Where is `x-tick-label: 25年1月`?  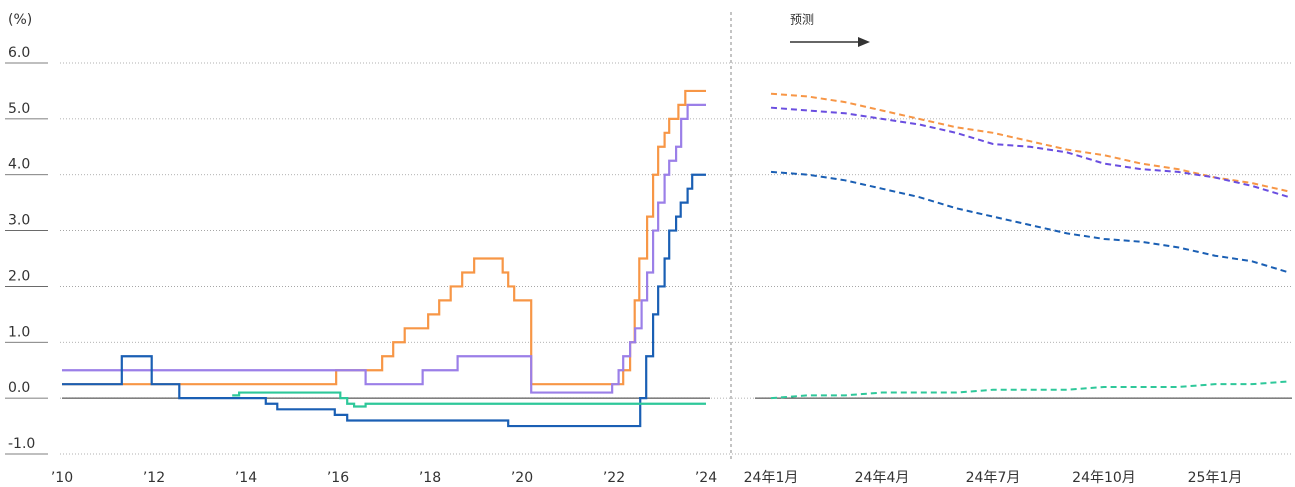
x-tick-label: 25年1月 is located at coordinates (1215, 478).